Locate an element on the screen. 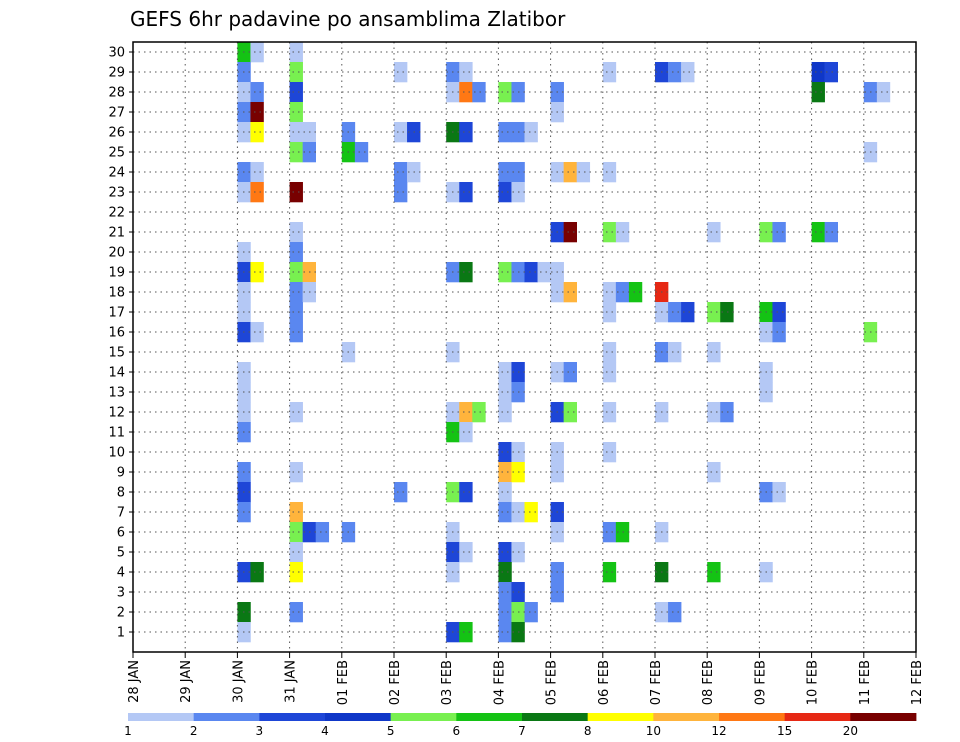  x-tick-label: 05 FEB is located at coordinates (552, 682).